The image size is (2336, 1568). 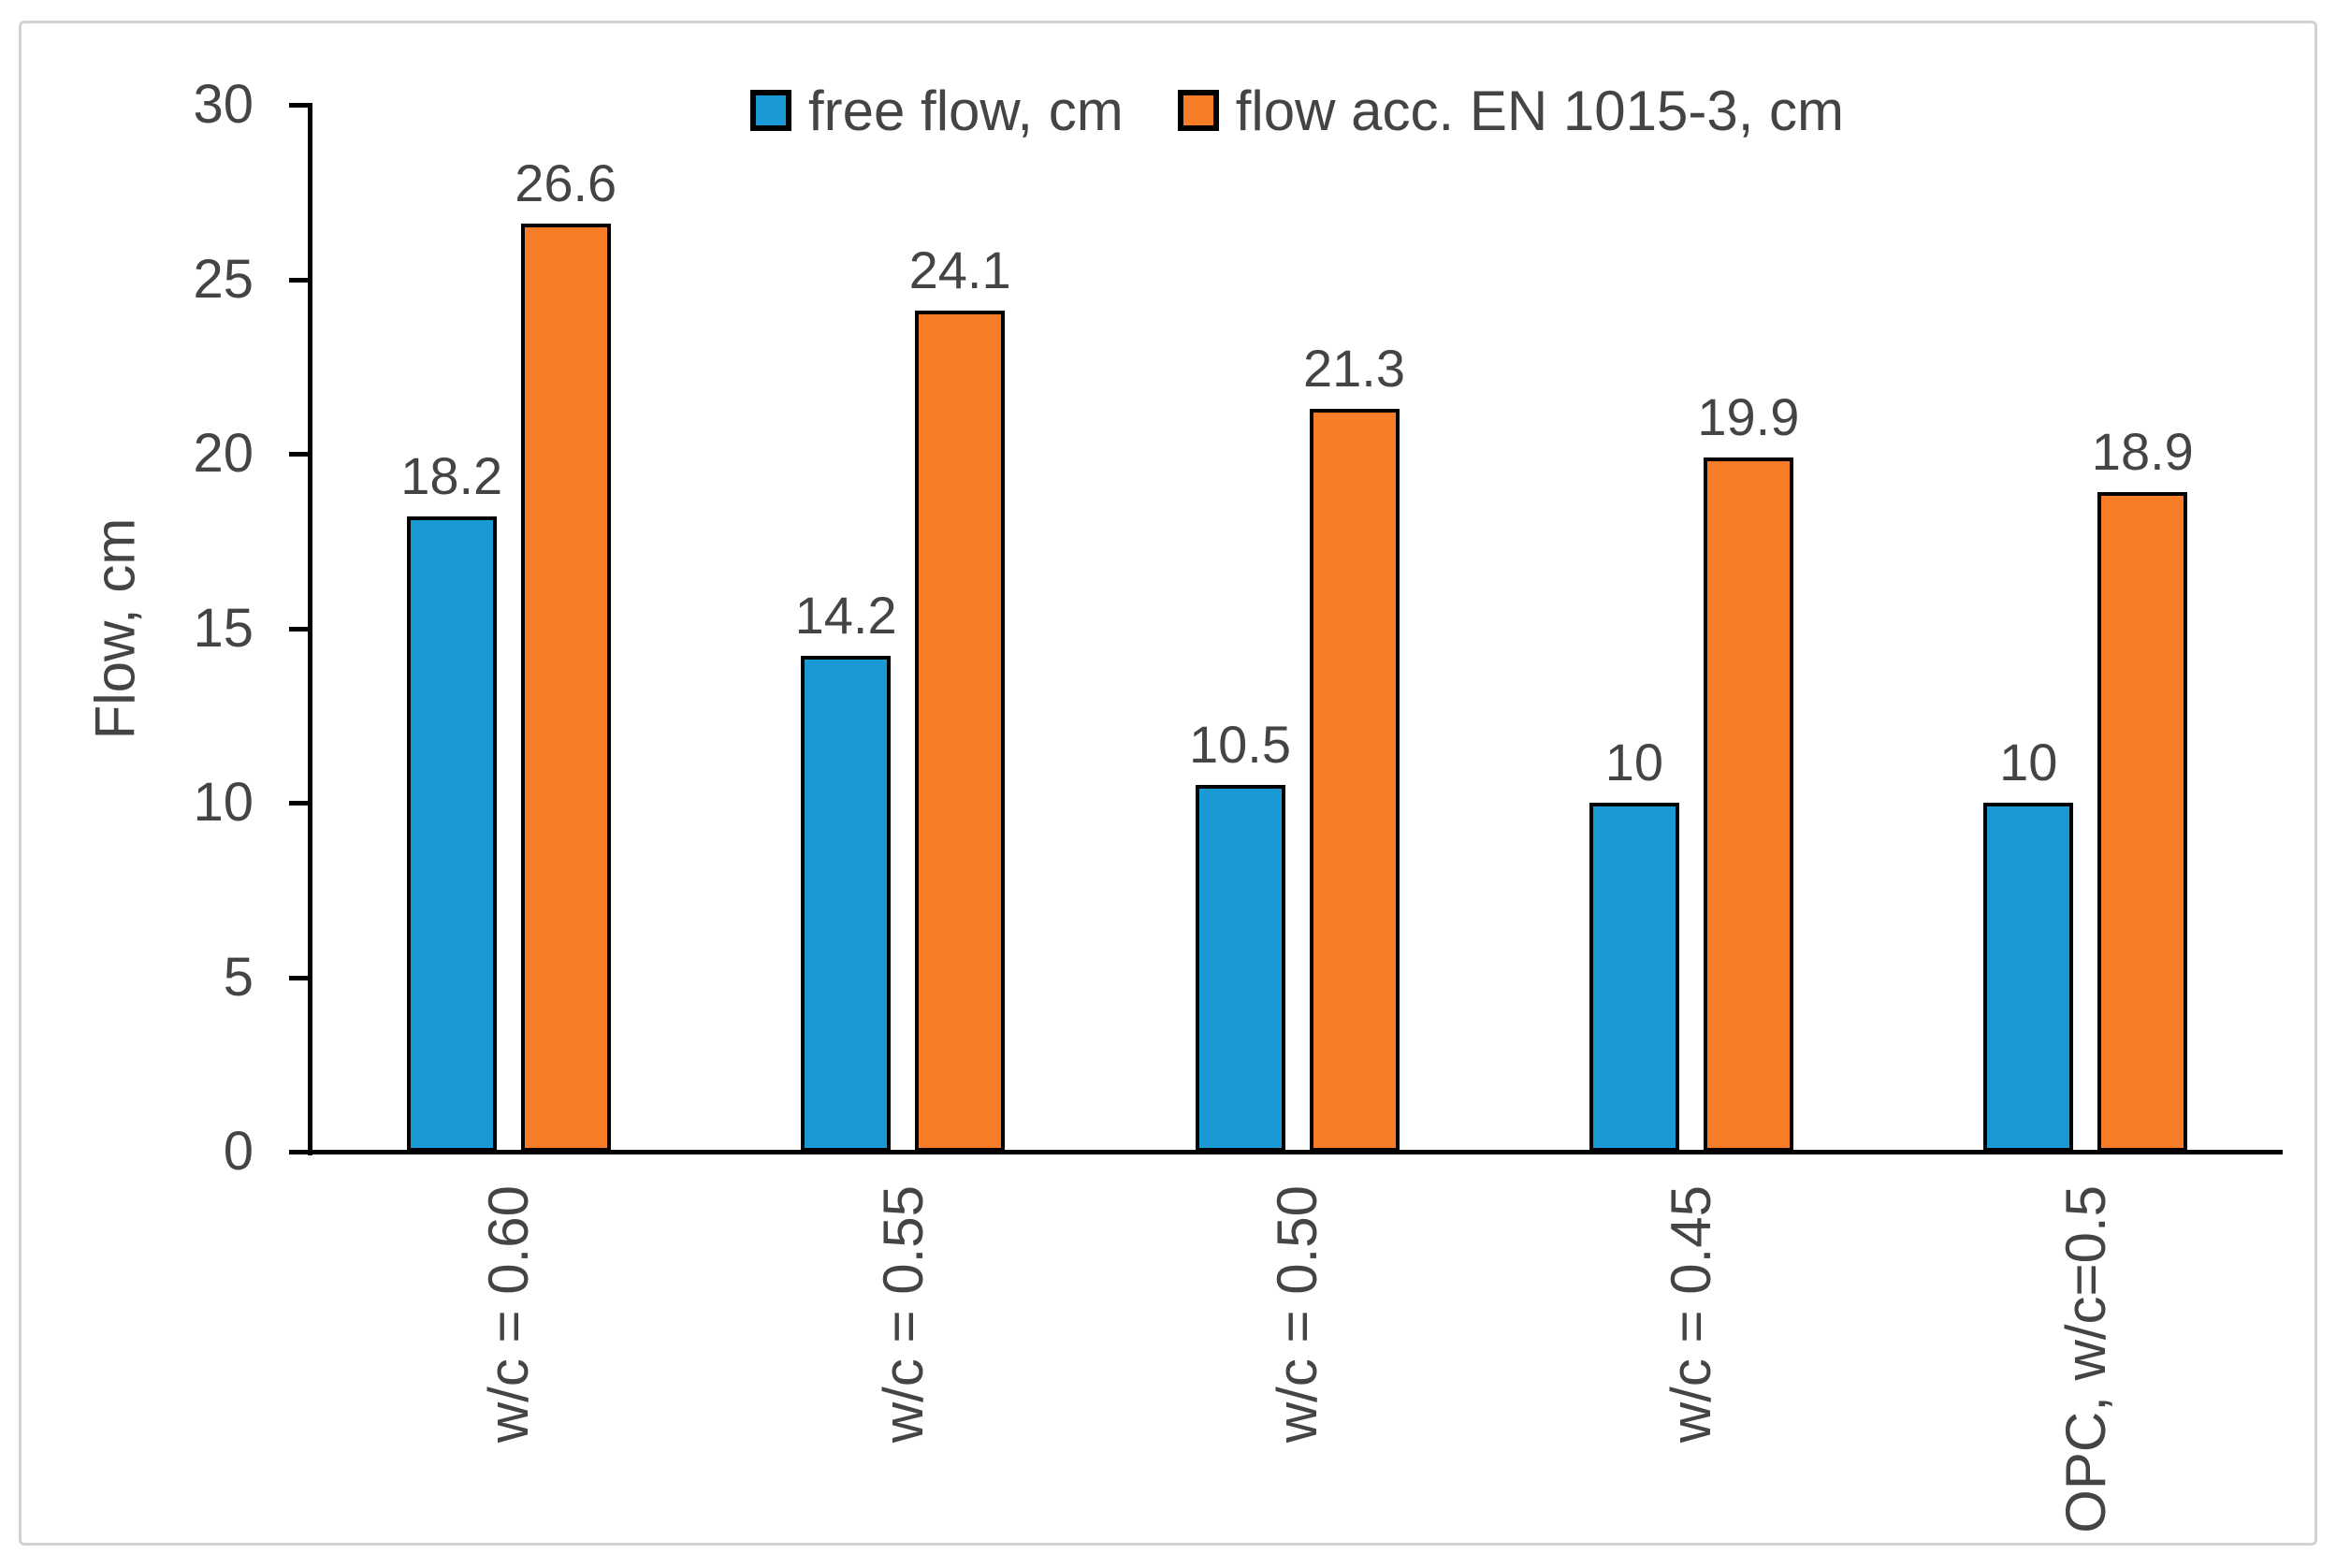 What do you see at coordinates (2085, 1359) in the screenshot?
I see `x-axis-category-label: OPC, w/c=0.5` at bounding box center [2085, 1359].